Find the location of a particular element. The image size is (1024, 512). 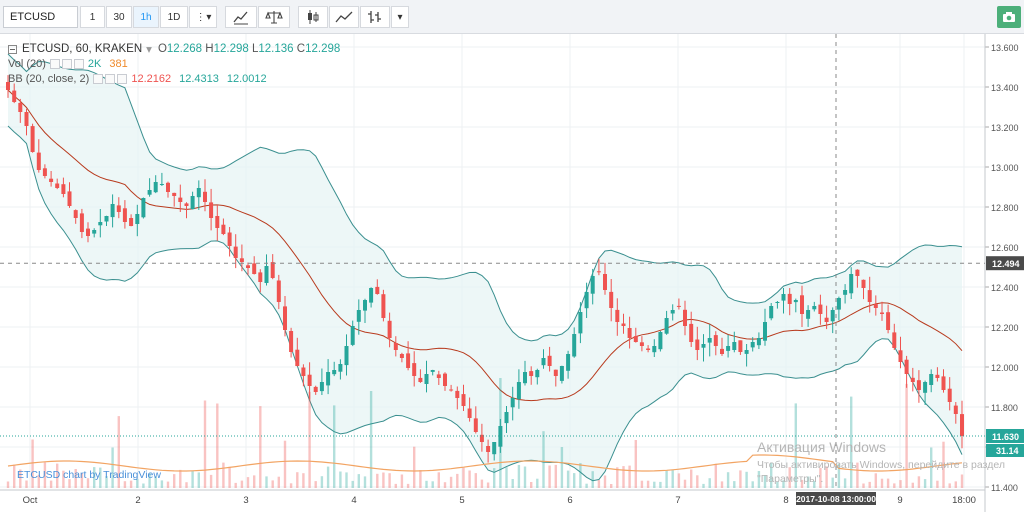

legend-menu-icon: ▾ is located at coordinates (149, 50).